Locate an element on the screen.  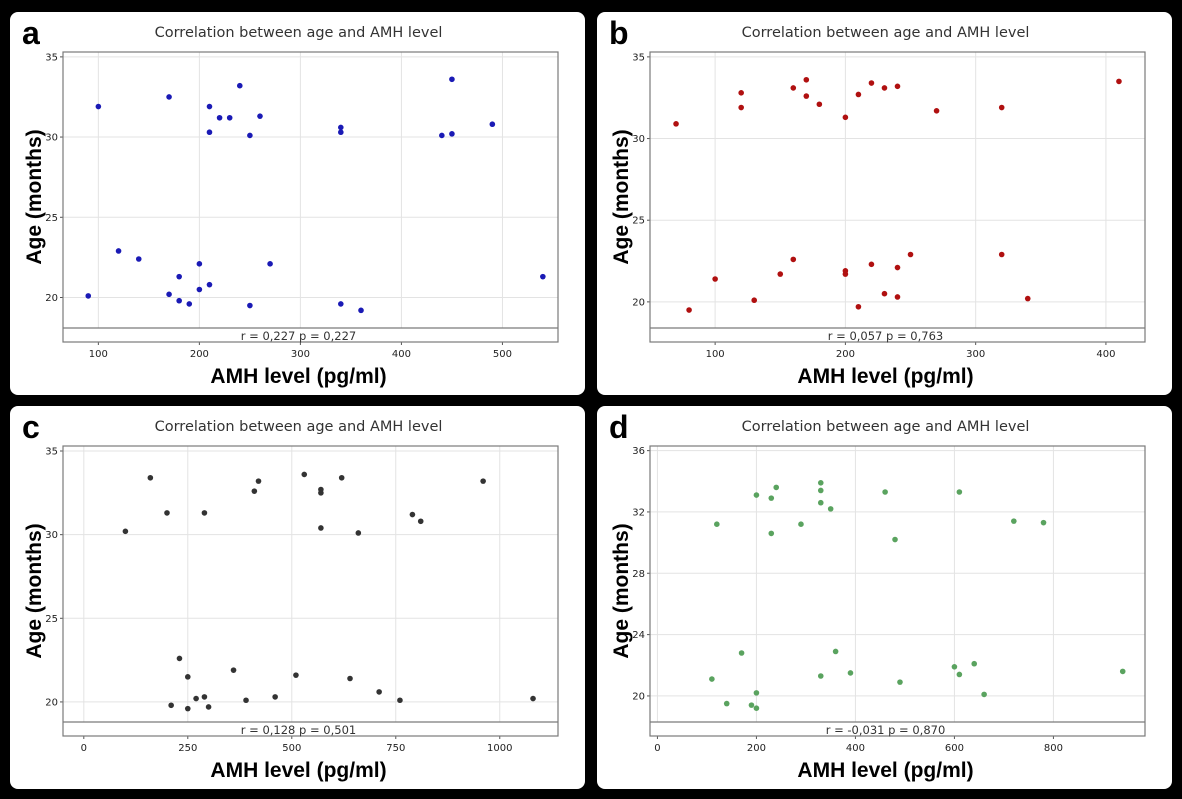
x-tick-label: 750 is located at coordinates (395, 748).